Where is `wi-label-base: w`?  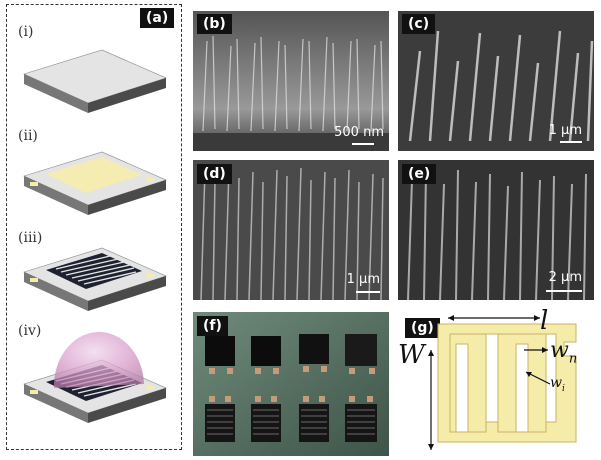
wi-label-base: w is located at coordinates (556, 383).